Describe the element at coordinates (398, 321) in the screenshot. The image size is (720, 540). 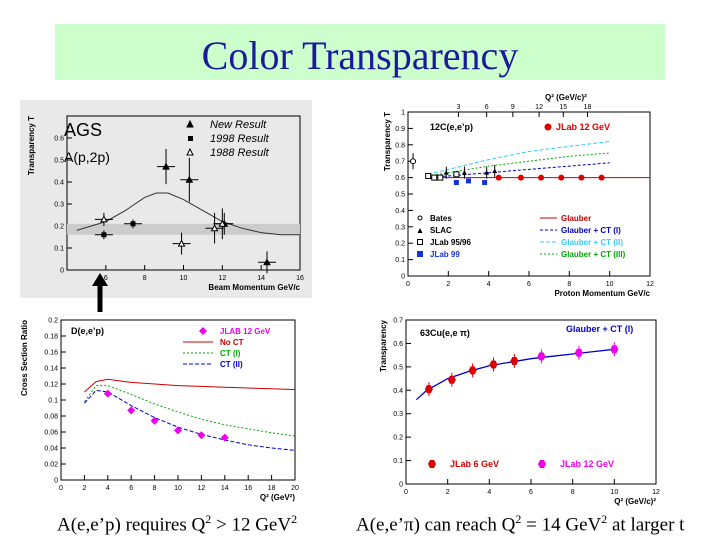
I see `y-tick-label: 0.7` at that location.